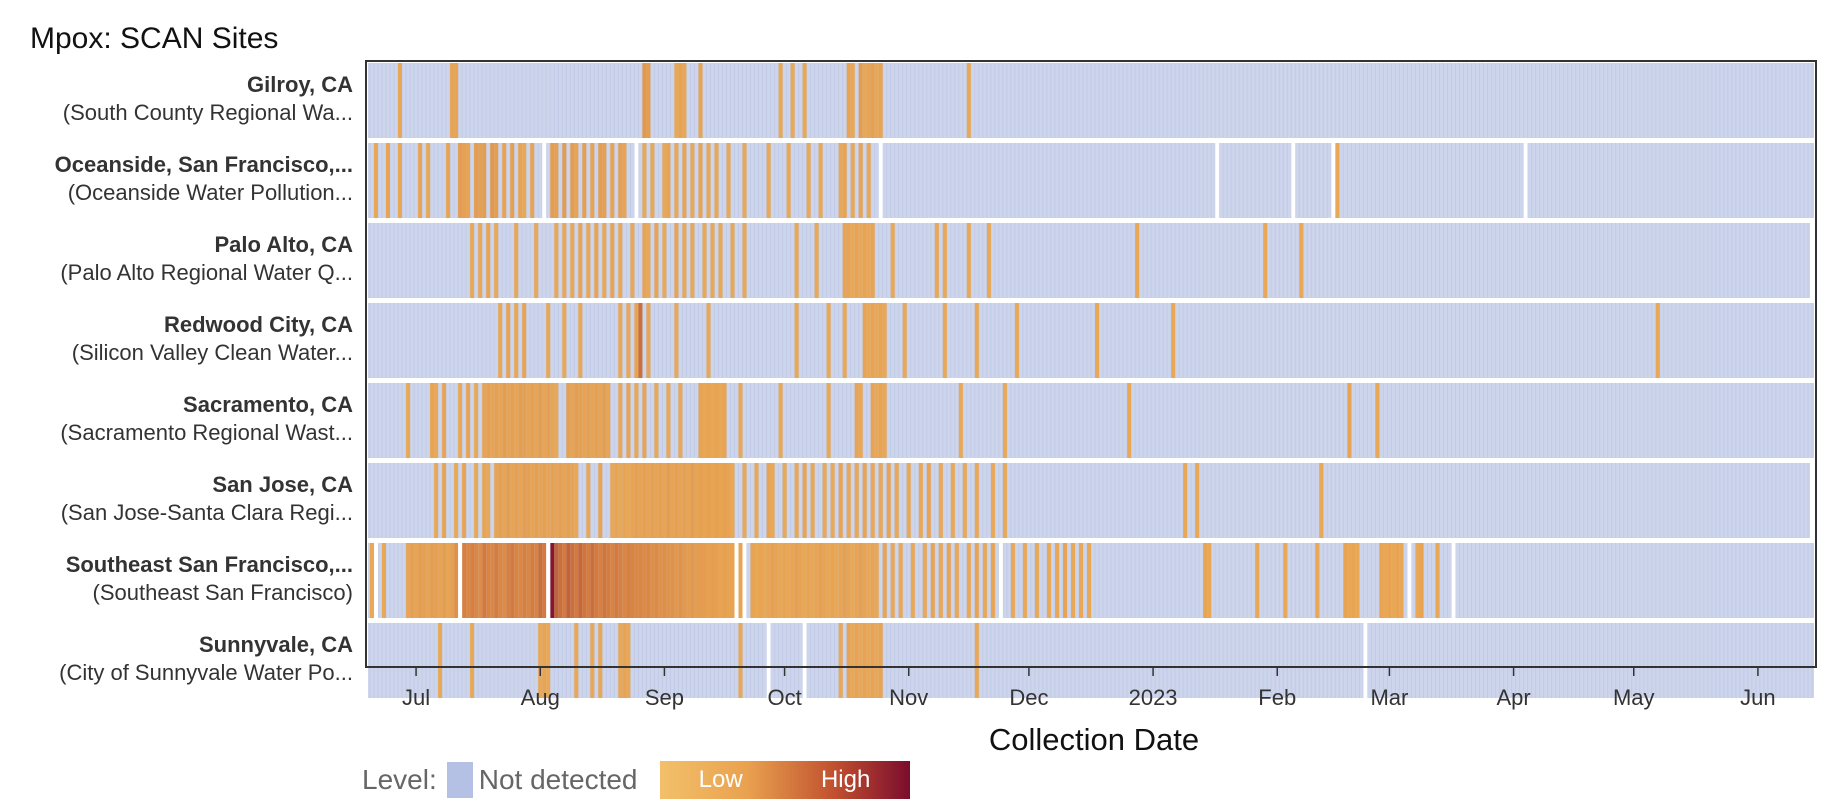  Describe the element at coordinates (399, 779) in the screenshot. I see `legend-title: Level:` at that location.